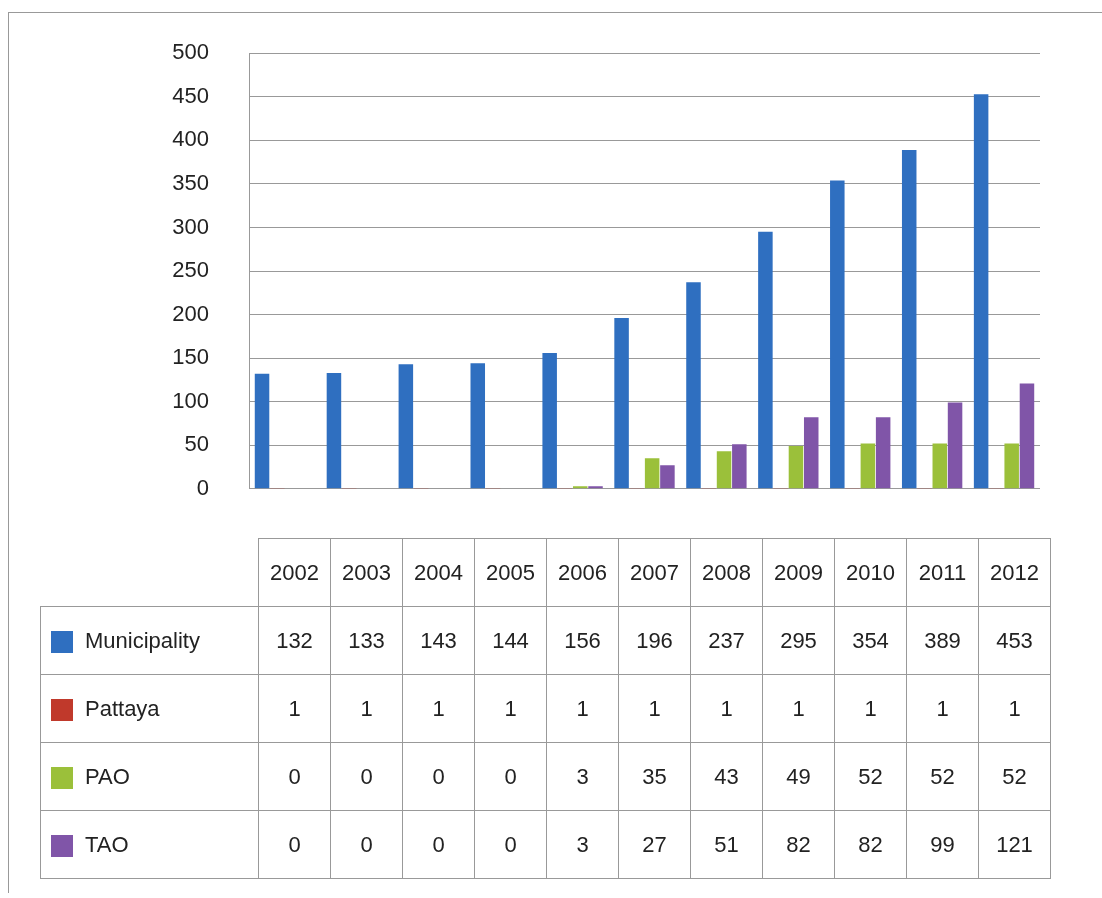 The height and width of the screenshot is (898, 1102). What do you see at coordinates (726, 572) in the screenshot?
I see `x-tick-label: 2008` at bounding box center [726, 572].